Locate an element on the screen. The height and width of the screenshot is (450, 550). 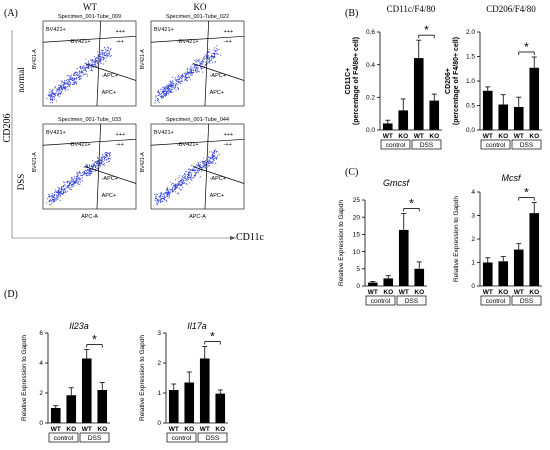
y-tick-label: 0.5 is located at coordinates (470, 106).